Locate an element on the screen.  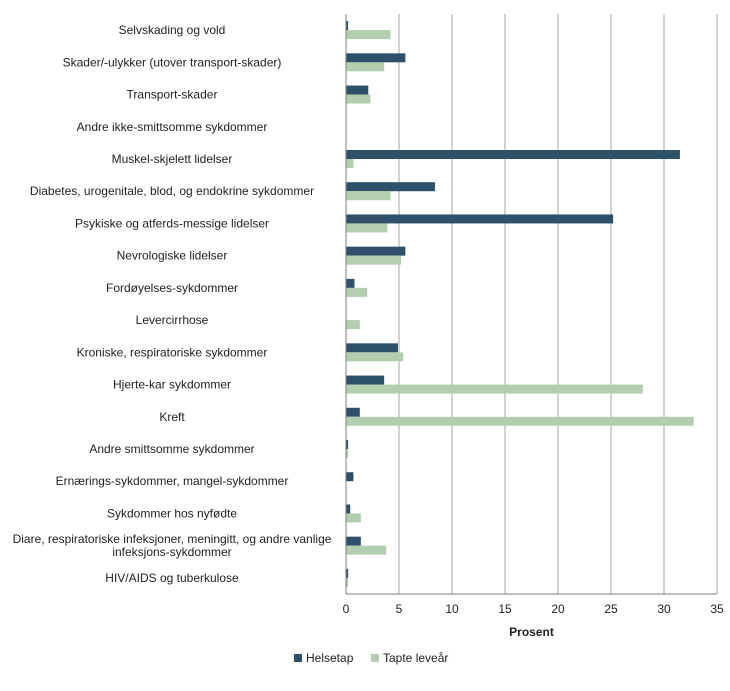
category-label: HIV/AIDS og tuberkulose is located at coordinates (172, 578).